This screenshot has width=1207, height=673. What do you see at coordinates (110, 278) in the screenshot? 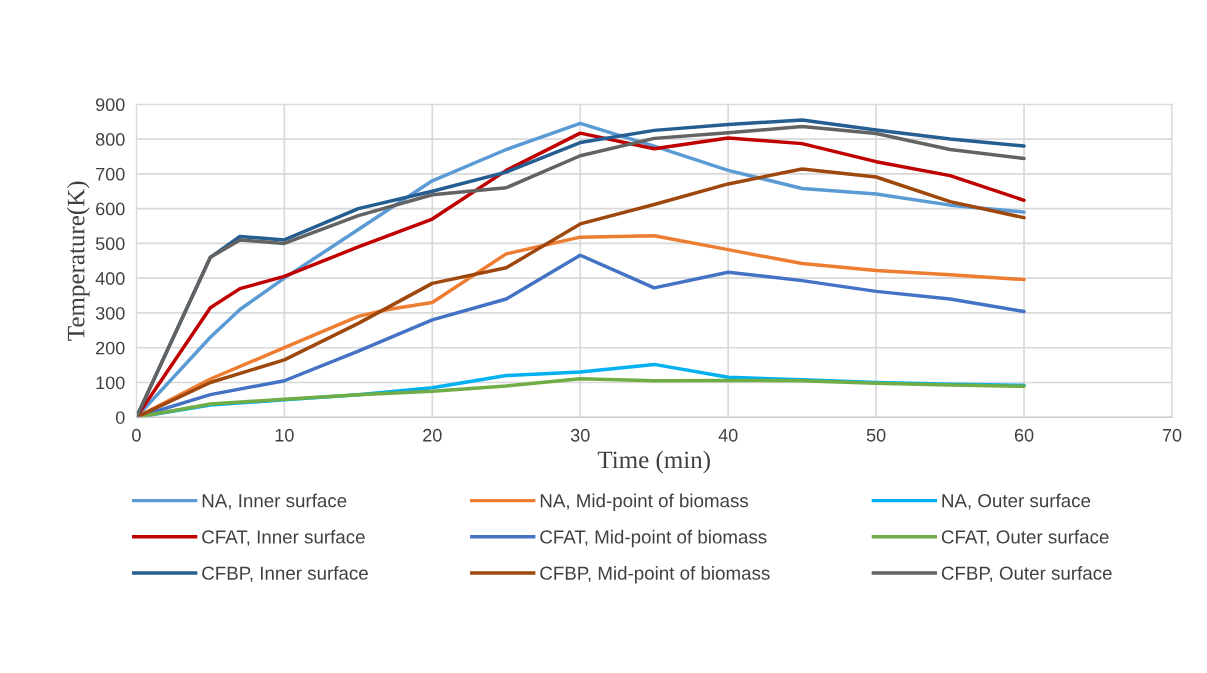
I see `y-tick-label: 400` at bounding box center [110, 278].